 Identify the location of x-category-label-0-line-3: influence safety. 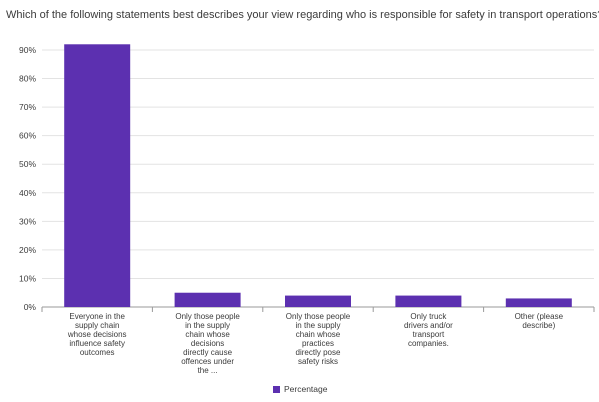
(97, 343).